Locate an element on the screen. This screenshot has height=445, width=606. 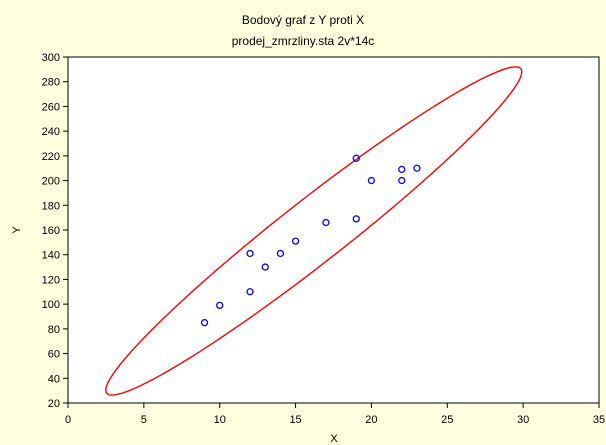
y-tick-label: 260 is located at coordinates (51, 107).